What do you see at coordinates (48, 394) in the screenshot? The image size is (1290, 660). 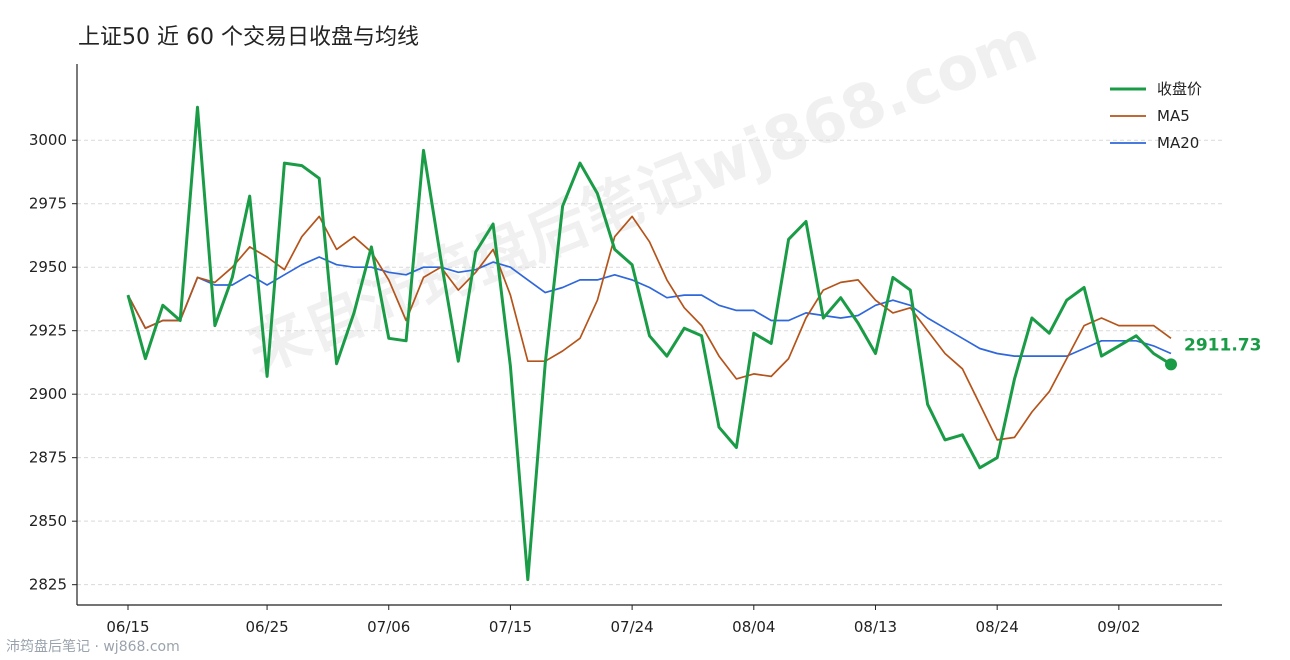 I see `y-tick-label: 2900` at bounding box center [48, 394].